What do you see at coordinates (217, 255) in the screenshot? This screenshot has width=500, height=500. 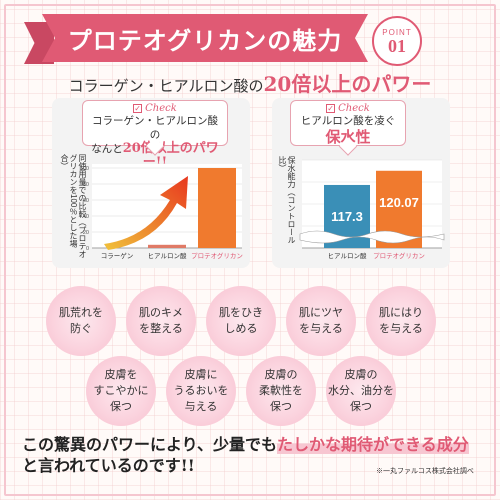 I see `chart1-category-label: プロテオグリカン` at bounding box center [217, 255].